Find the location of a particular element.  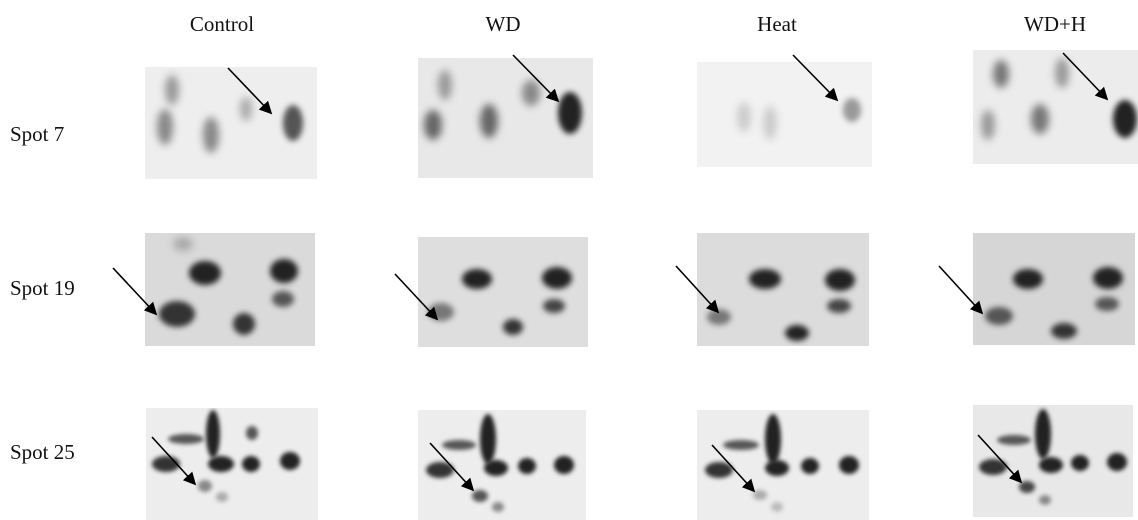

gel-image-spot25-wd is located at coordinates (502, 465).